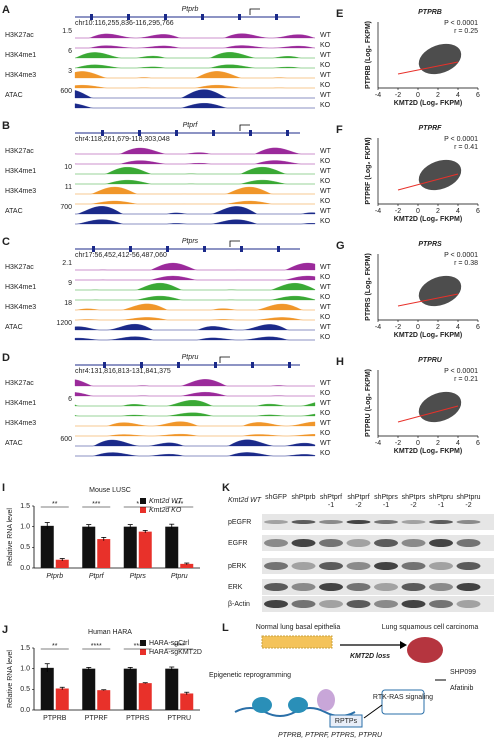 The height and width of the screenshot is (742, 501). I want to click on scatter-title: PTPRU, so click(430, 360).